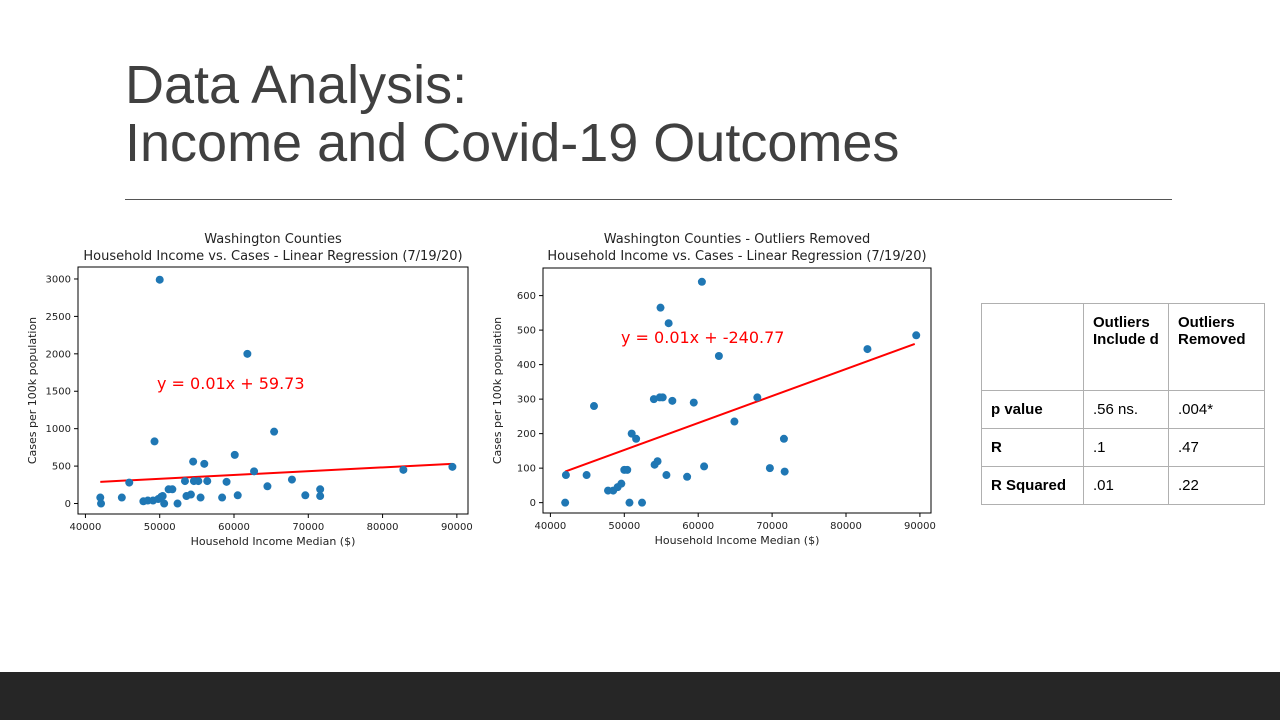  I want to click on cell-removed: .004*, so click(1216, 409).